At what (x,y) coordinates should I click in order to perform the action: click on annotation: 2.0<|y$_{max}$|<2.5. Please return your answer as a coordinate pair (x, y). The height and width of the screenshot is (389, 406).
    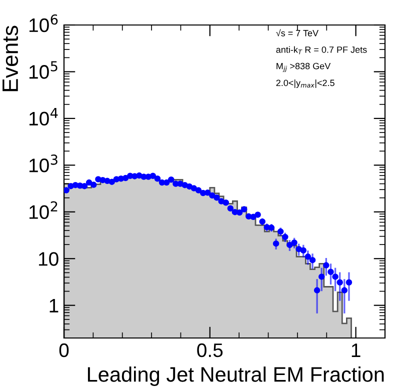
    Looking at the image, I should click on (305, 83).